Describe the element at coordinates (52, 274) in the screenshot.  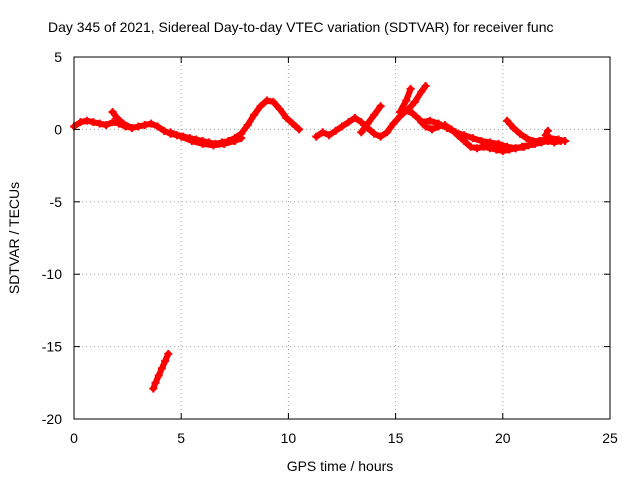
I see `y-tick-label: -10` at that location.